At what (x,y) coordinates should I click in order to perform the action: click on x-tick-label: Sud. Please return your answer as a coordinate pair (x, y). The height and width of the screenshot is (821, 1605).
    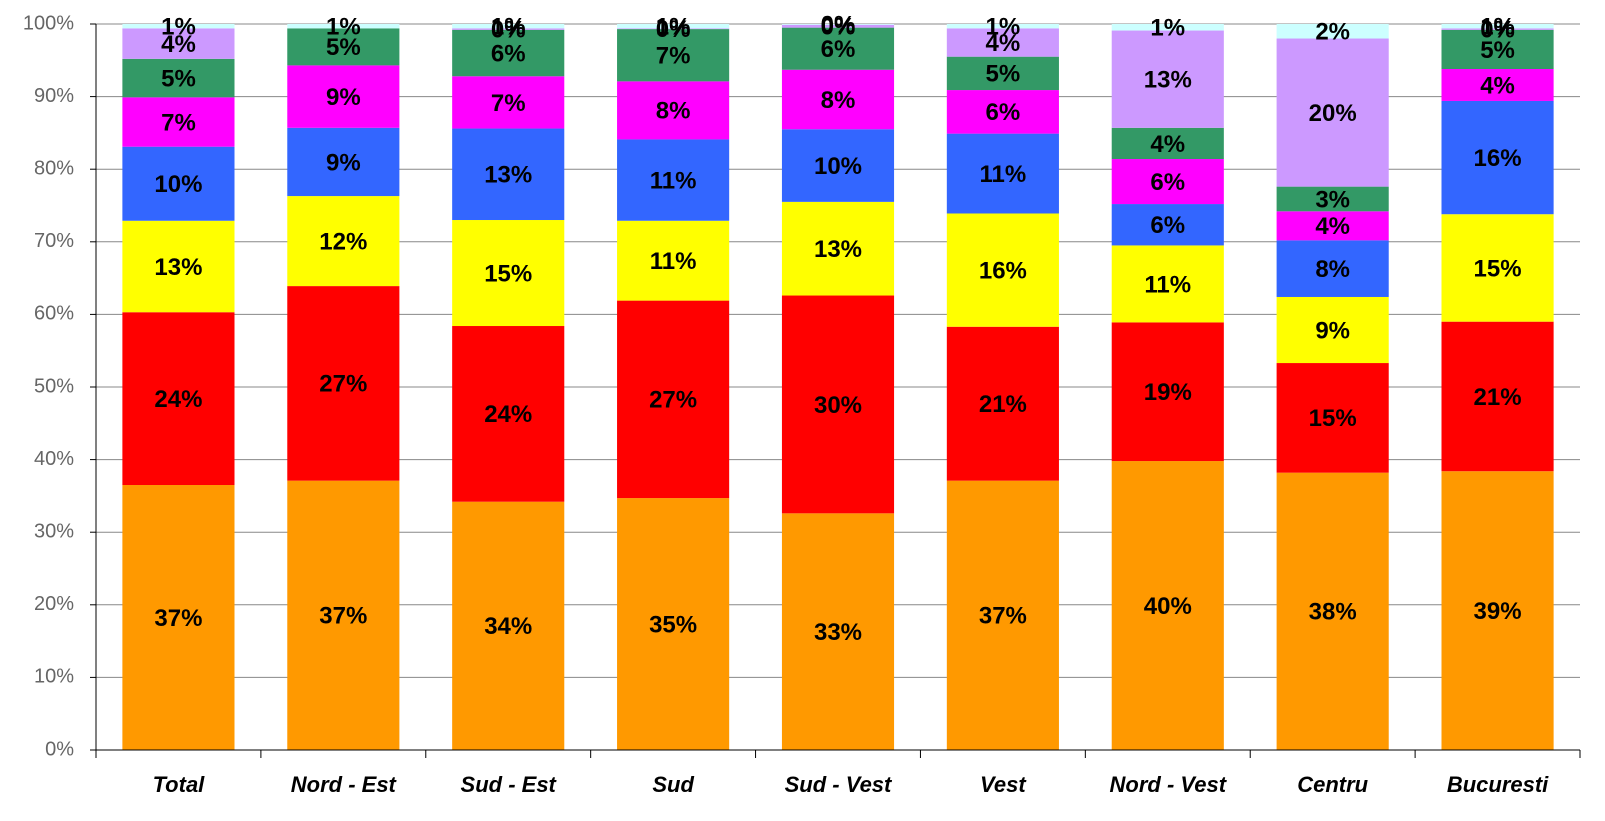
    Looking at the image, I should click on (673, 784).